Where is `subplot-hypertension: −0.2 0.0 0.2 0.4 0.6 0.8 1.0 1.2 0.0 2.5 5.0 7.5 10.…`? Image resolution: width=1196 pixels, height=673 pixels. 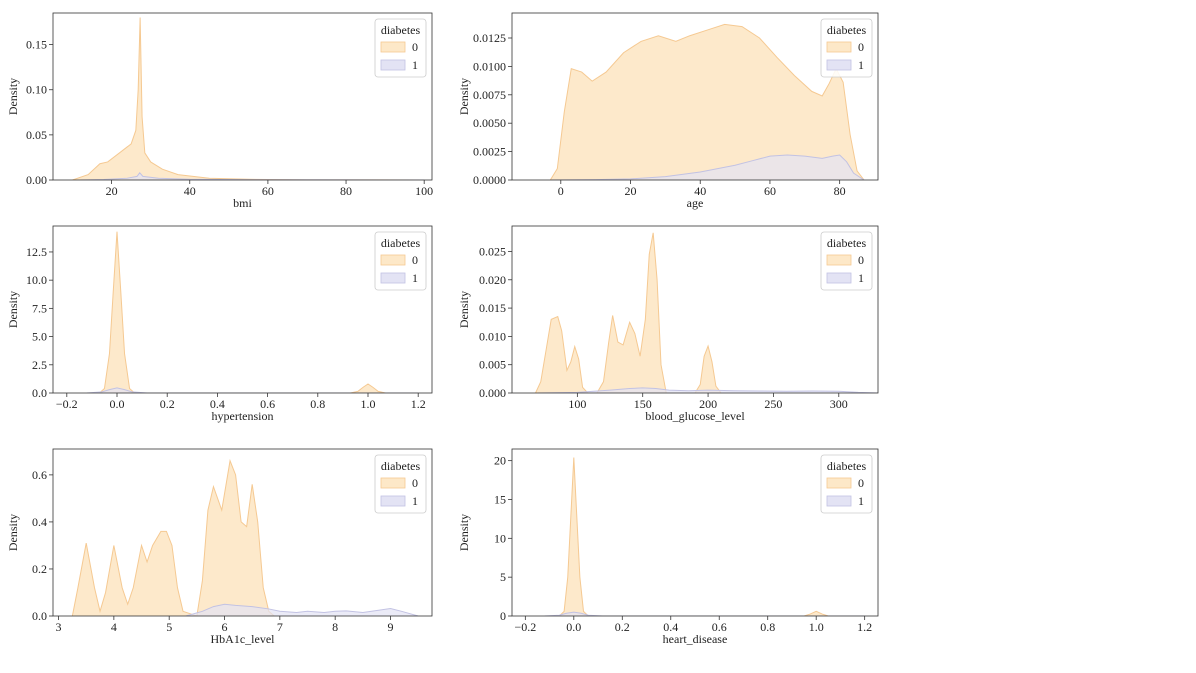
subplot-hypertension: −0.2 0.0 0.2 0.4 0.6 0.8 1.0 1.2 0.0 2.5 5.0 7.5 10.… is located at coordinates (219, 324).